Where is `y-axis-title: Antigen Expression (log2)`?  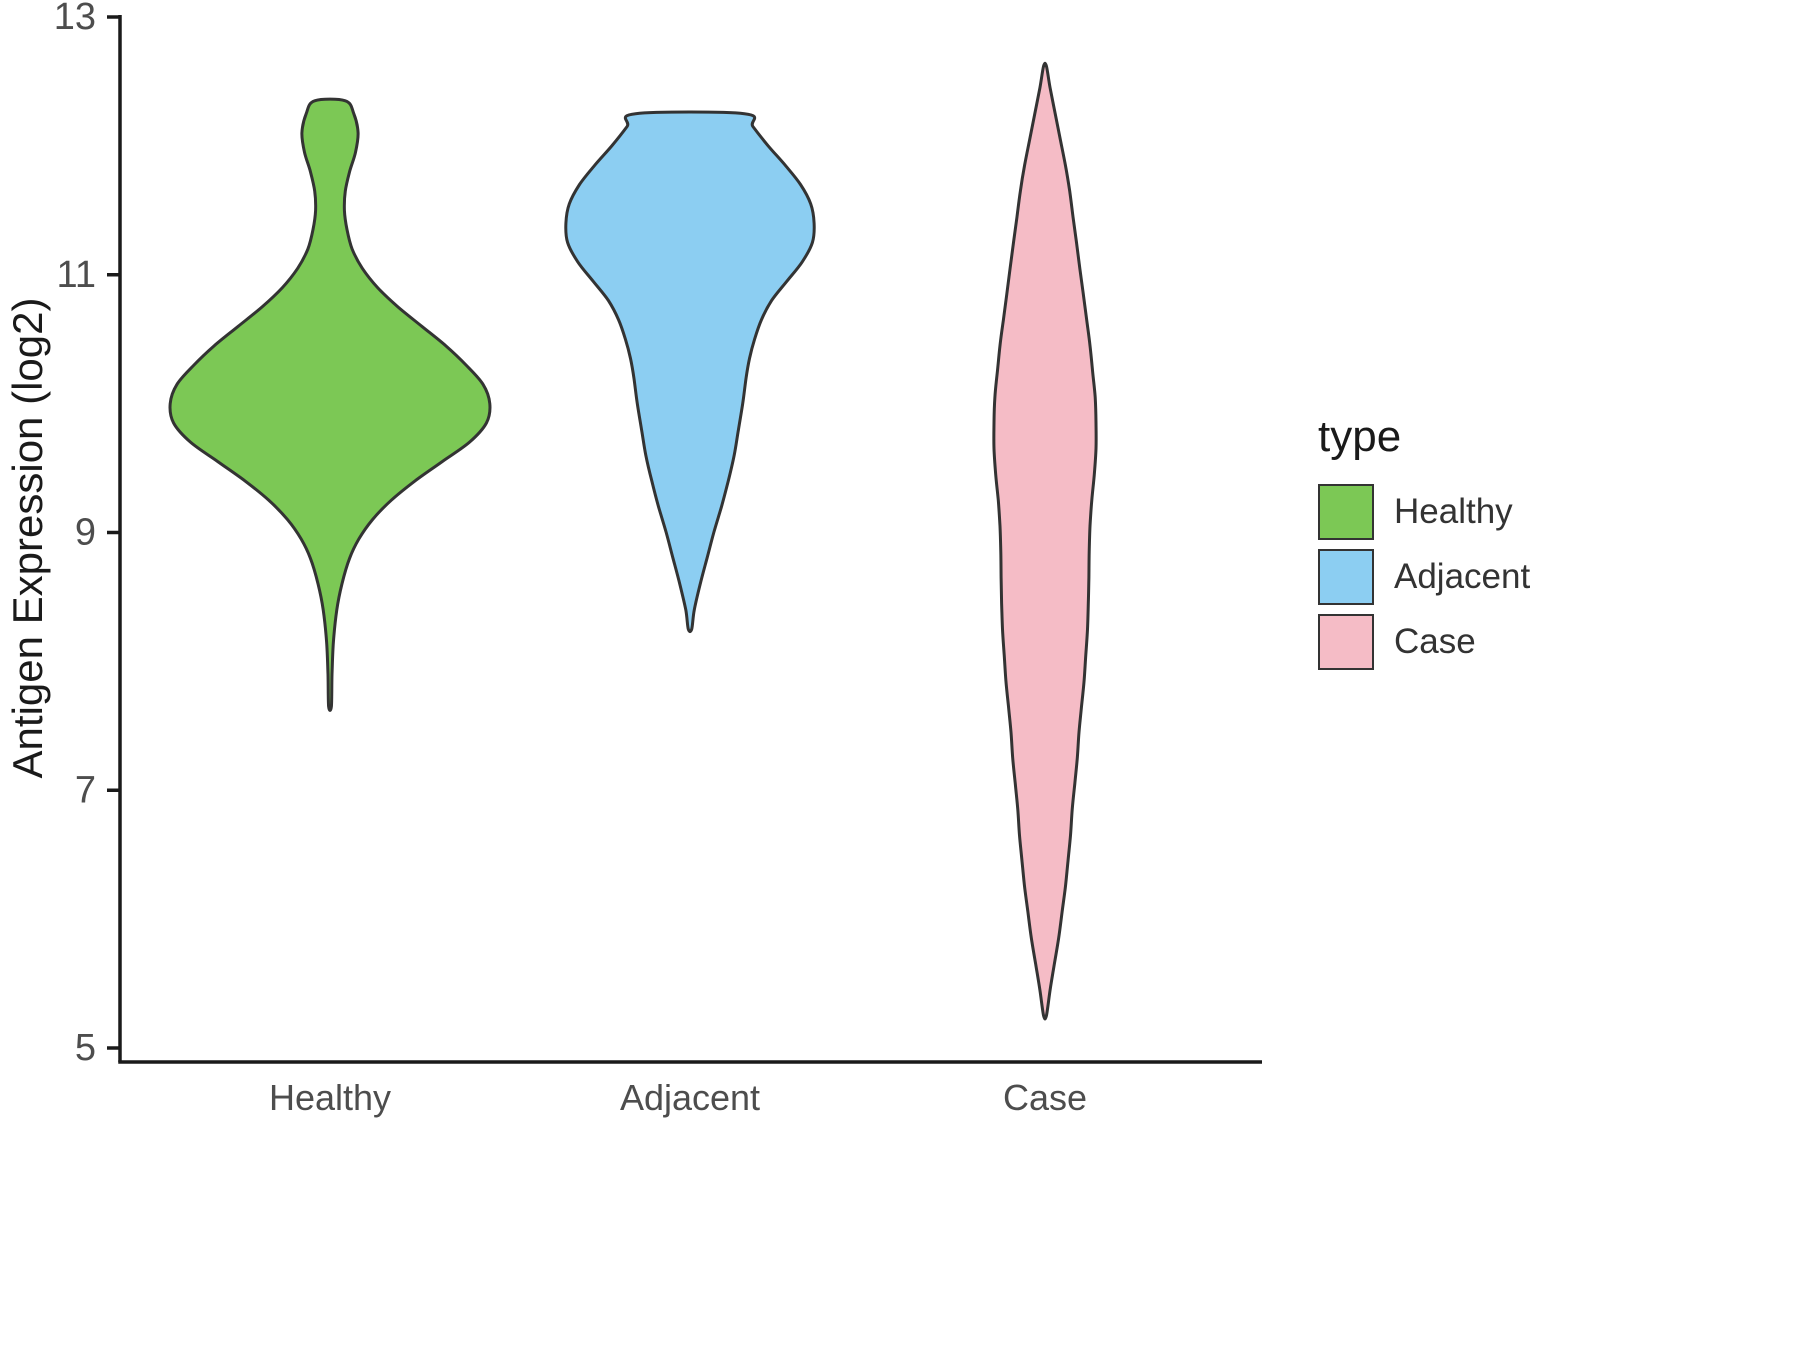 y-axis-title: Antigen Expression (log2) is located at coordinates (27, 538).